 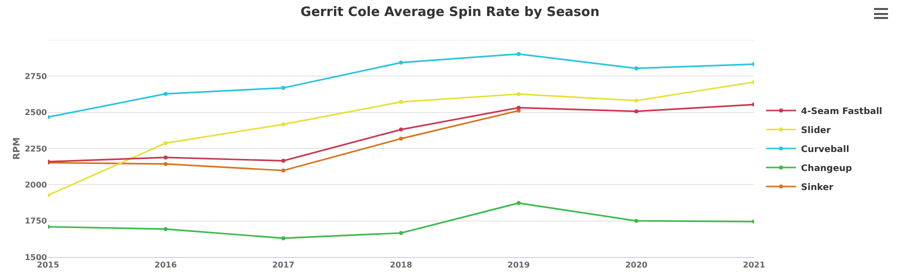 What do you see at coordinates (36, 76) in the screenshot?
I see `y-tick-label: 2750` at bounding box center [36, 76].